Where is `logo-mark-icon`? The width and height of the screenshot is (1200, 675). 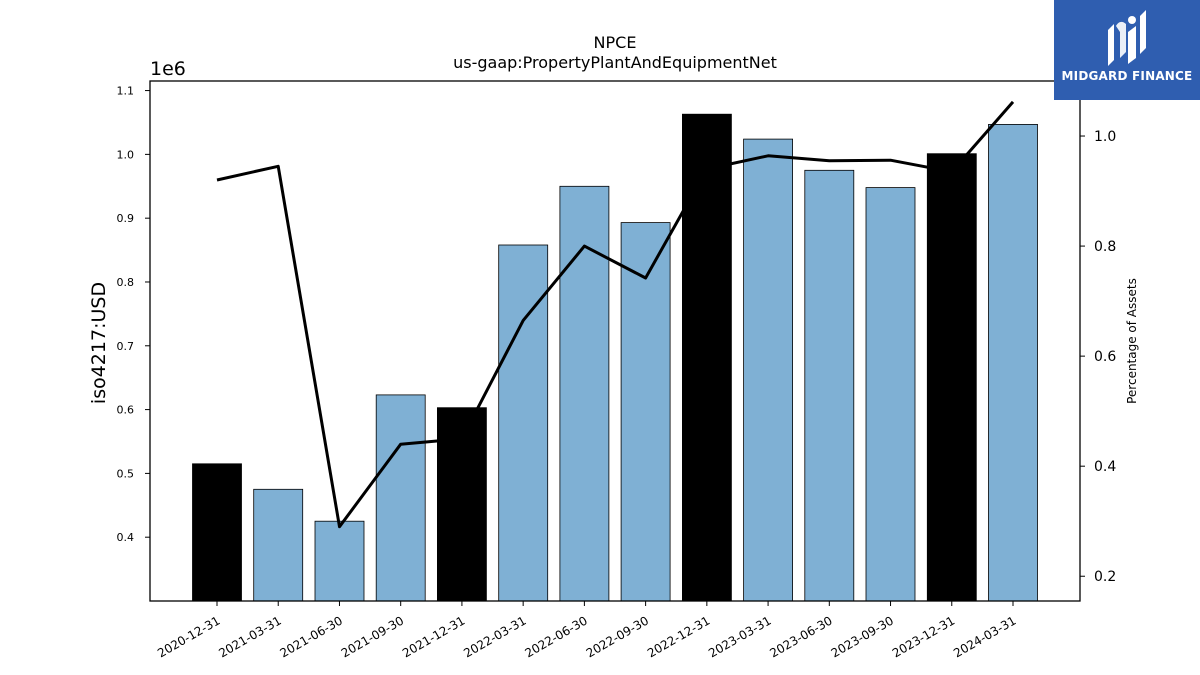 logo-mark-icon is located at coordinates (1127, 38).